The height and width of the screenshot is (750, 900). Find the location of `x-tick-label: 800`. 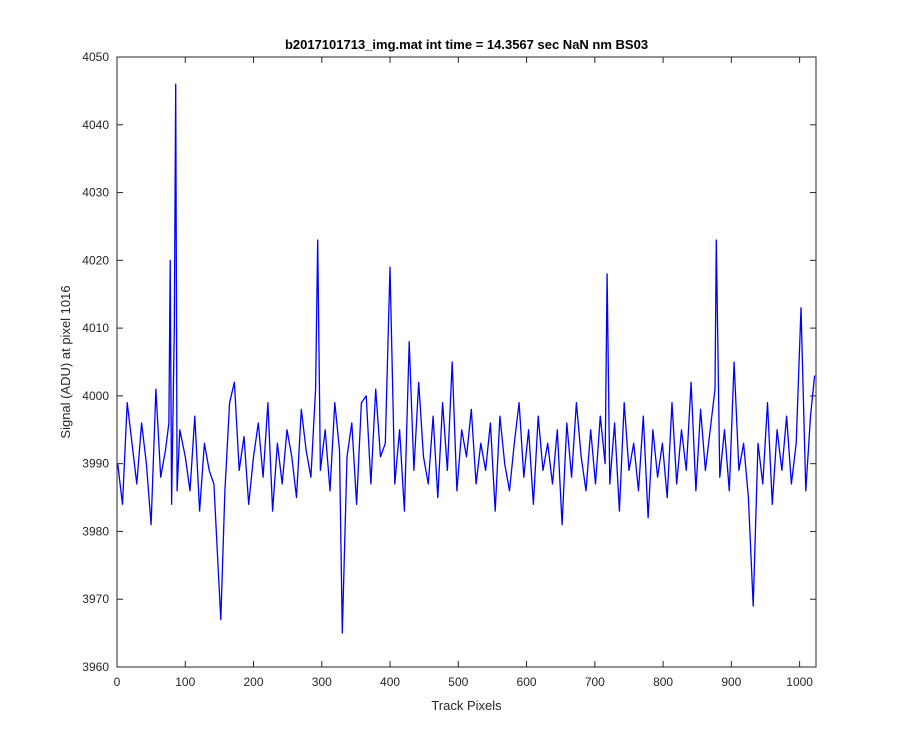

x-tick-label: 800 is located at coordinates (663, 682).